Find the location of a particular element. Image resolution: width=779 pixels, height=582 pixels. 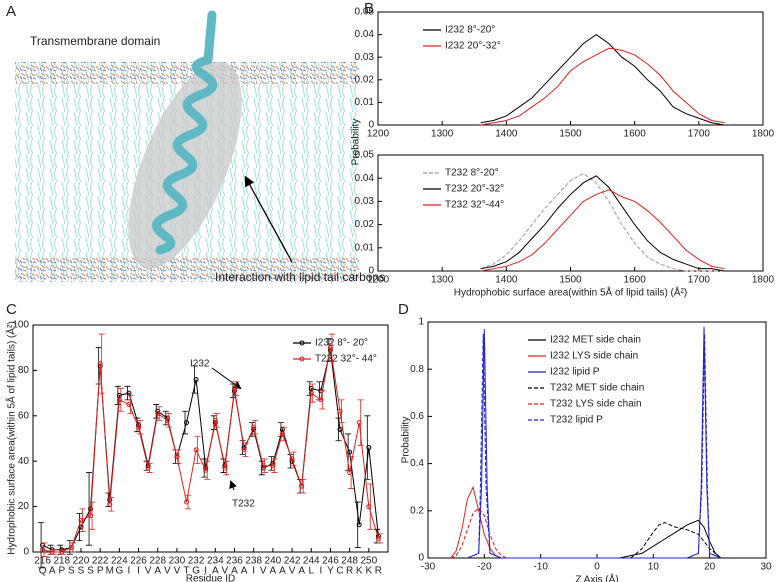

residue-label: L is located at coordinates (311, 571).